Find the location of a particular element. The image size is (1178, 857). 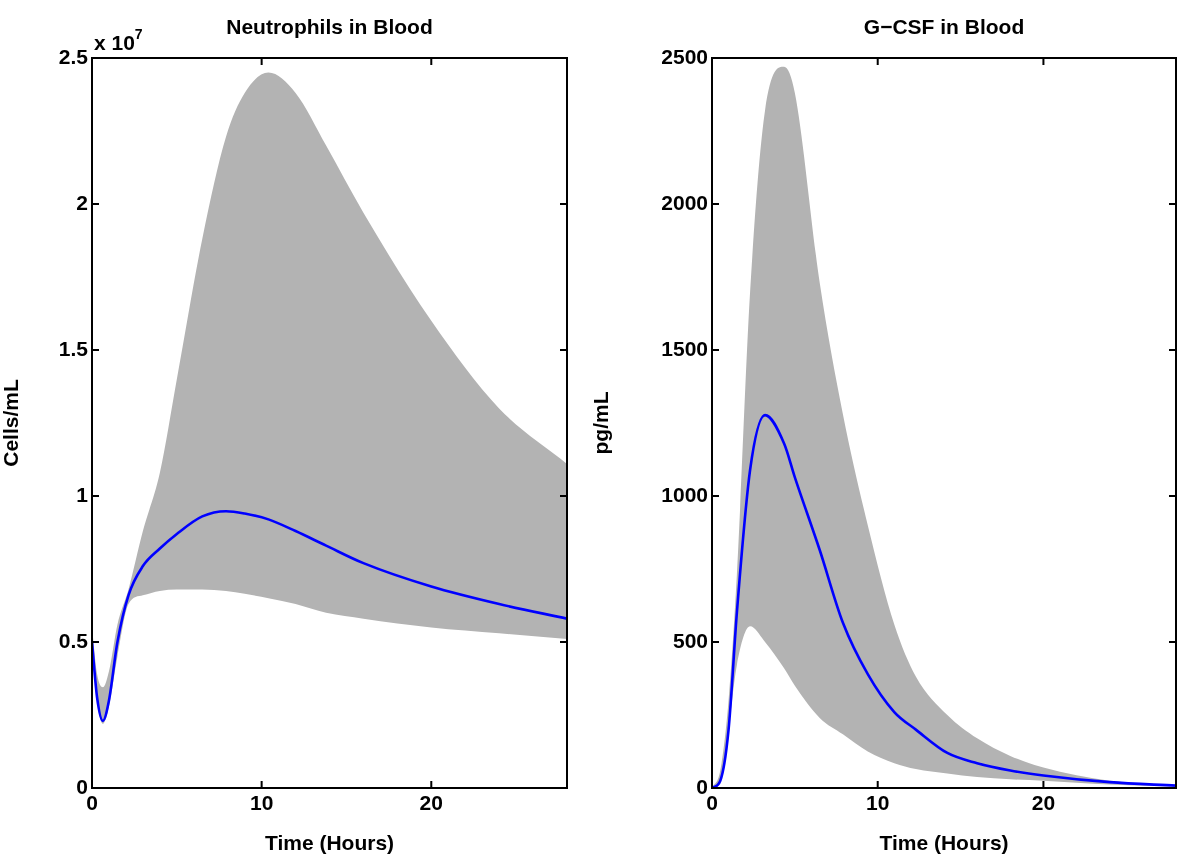

y-tick-label: 0.5 is located at coordinates (73, 640).